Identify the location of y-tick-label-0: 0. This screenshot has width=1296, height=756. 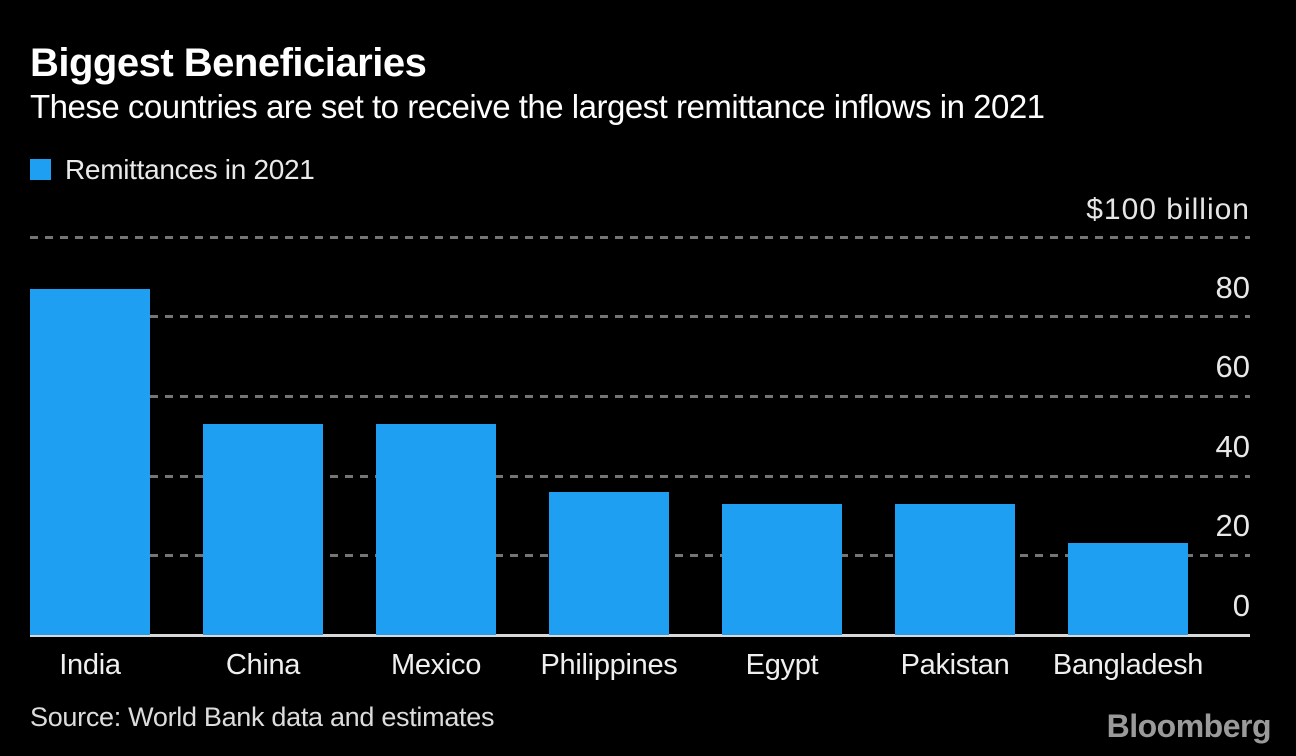
(1241, 605).